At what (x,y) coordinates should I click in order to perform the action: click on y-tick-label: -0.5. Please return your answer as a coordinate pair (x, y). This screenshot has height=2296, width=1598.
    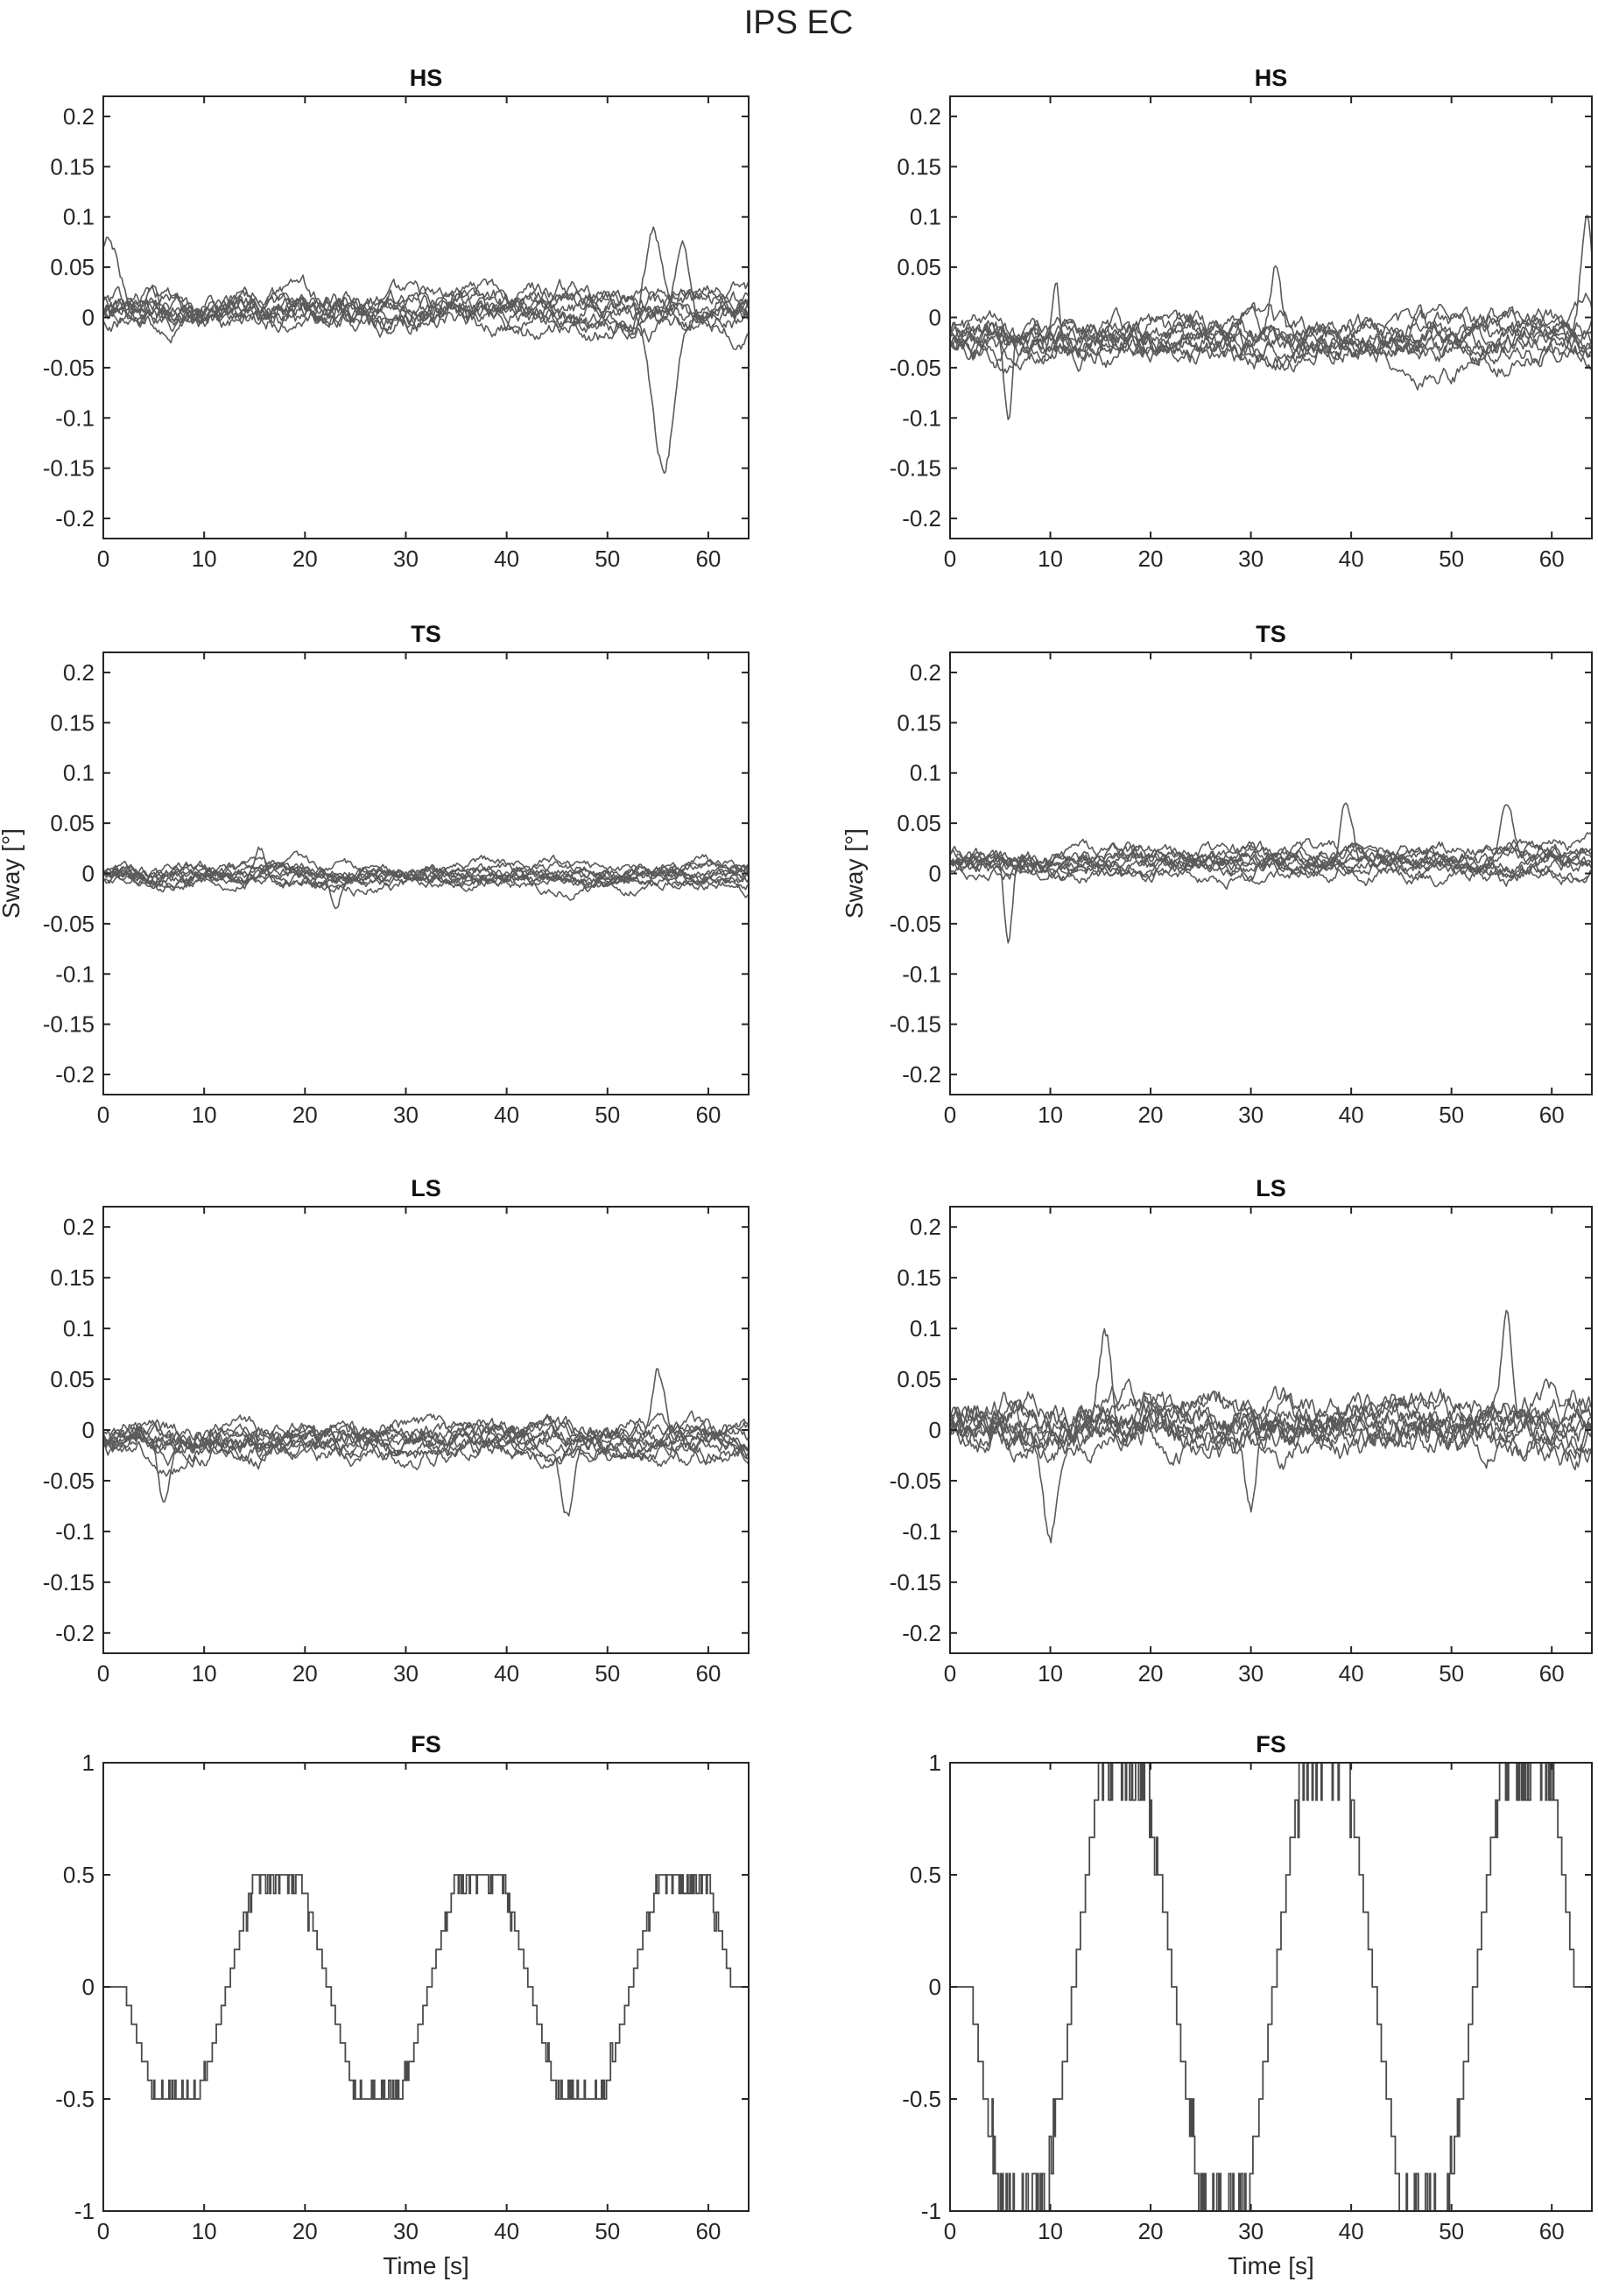
    Looking at the image, I should click on (922, 2099).